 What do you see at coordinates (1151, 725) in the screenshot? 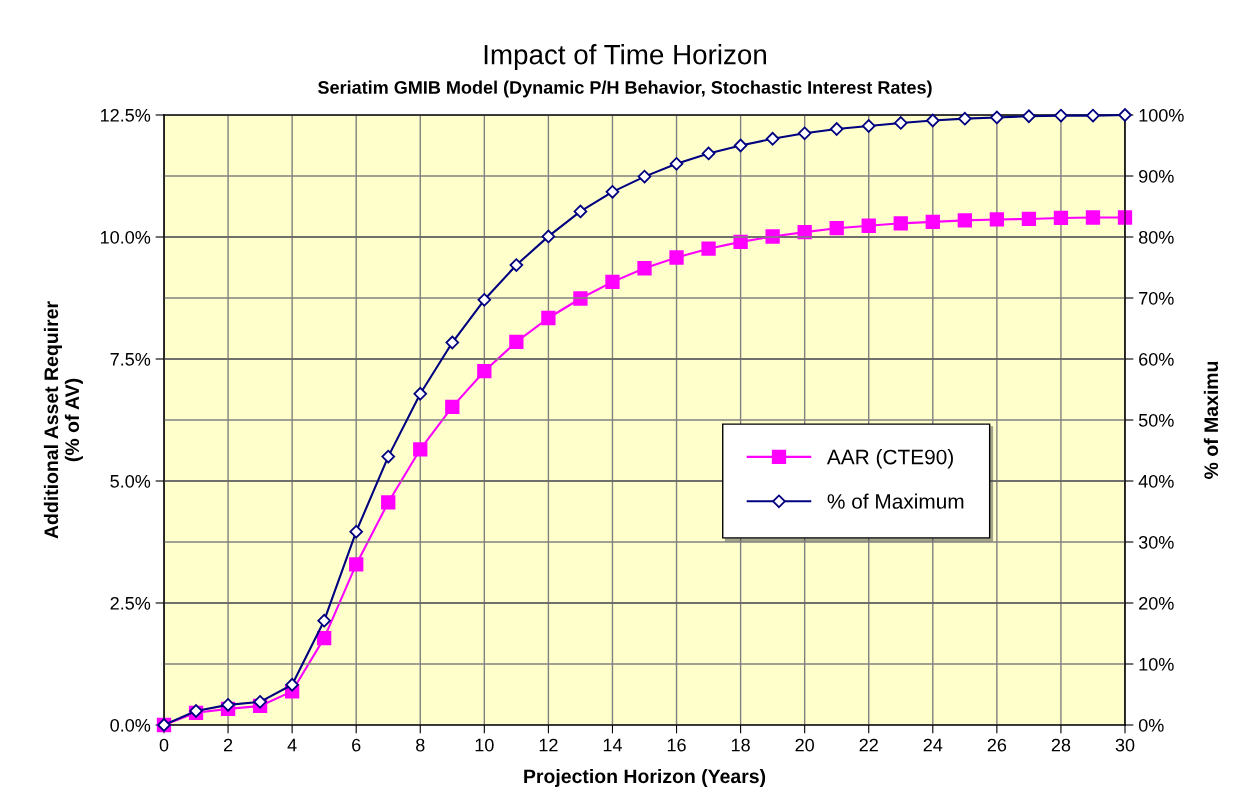
I see `y2-tick-label: 0%` at bounding box center [1151, 725].